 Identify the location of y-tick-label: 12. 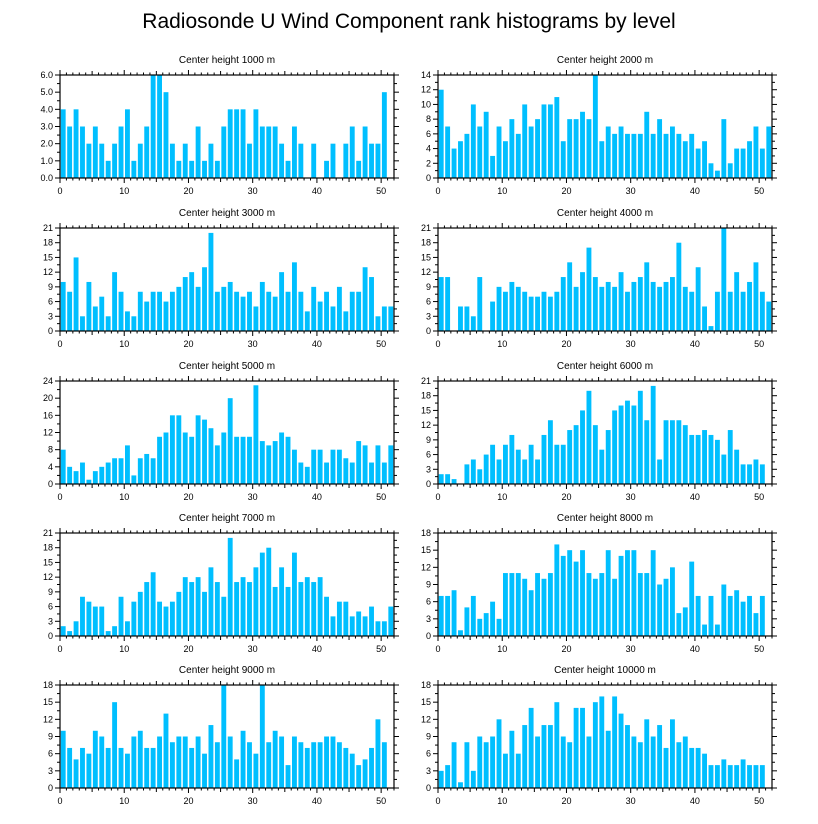
(426, 719).